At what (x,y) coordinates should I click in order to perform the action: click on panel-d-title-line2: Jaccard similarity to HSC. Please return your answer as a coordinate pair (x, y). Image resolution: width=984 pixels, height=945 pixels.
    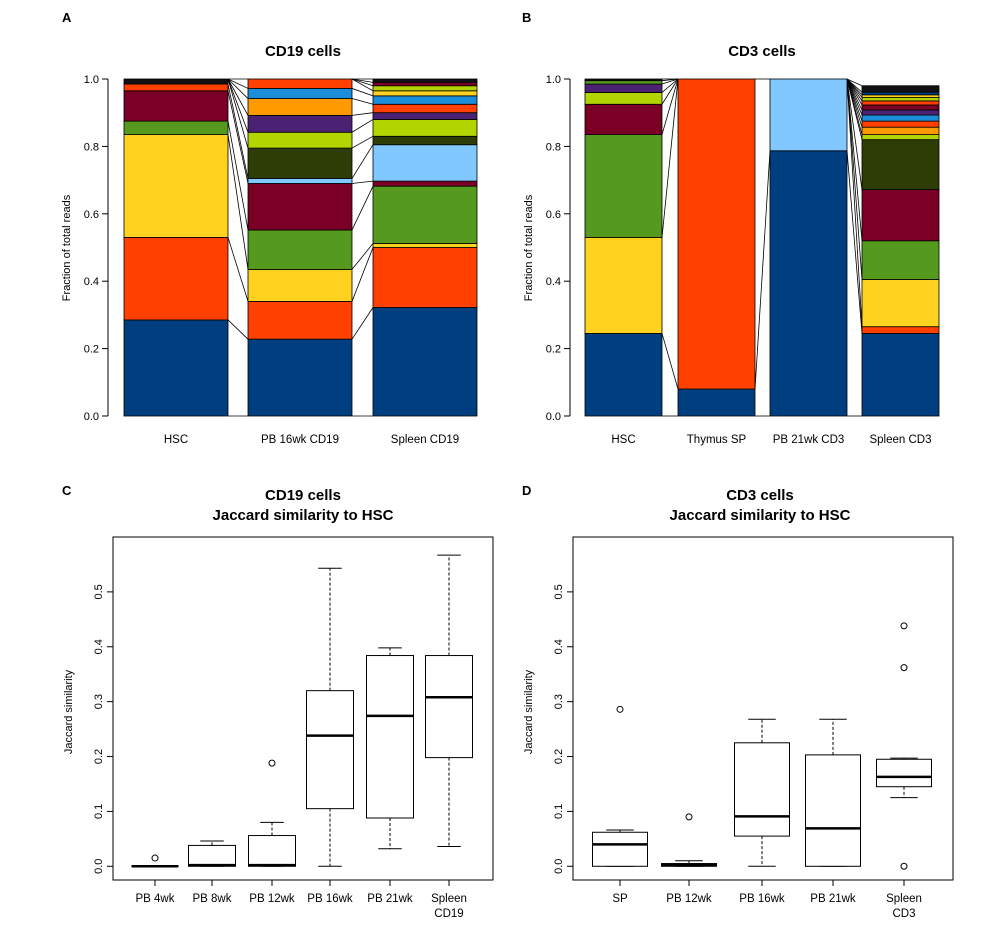
    Looking at the image, I should click on (760, 515).